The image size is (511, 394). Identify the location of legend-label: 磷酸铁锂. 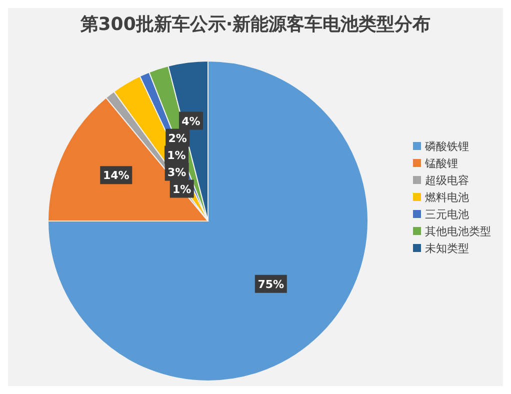
(447, 146).